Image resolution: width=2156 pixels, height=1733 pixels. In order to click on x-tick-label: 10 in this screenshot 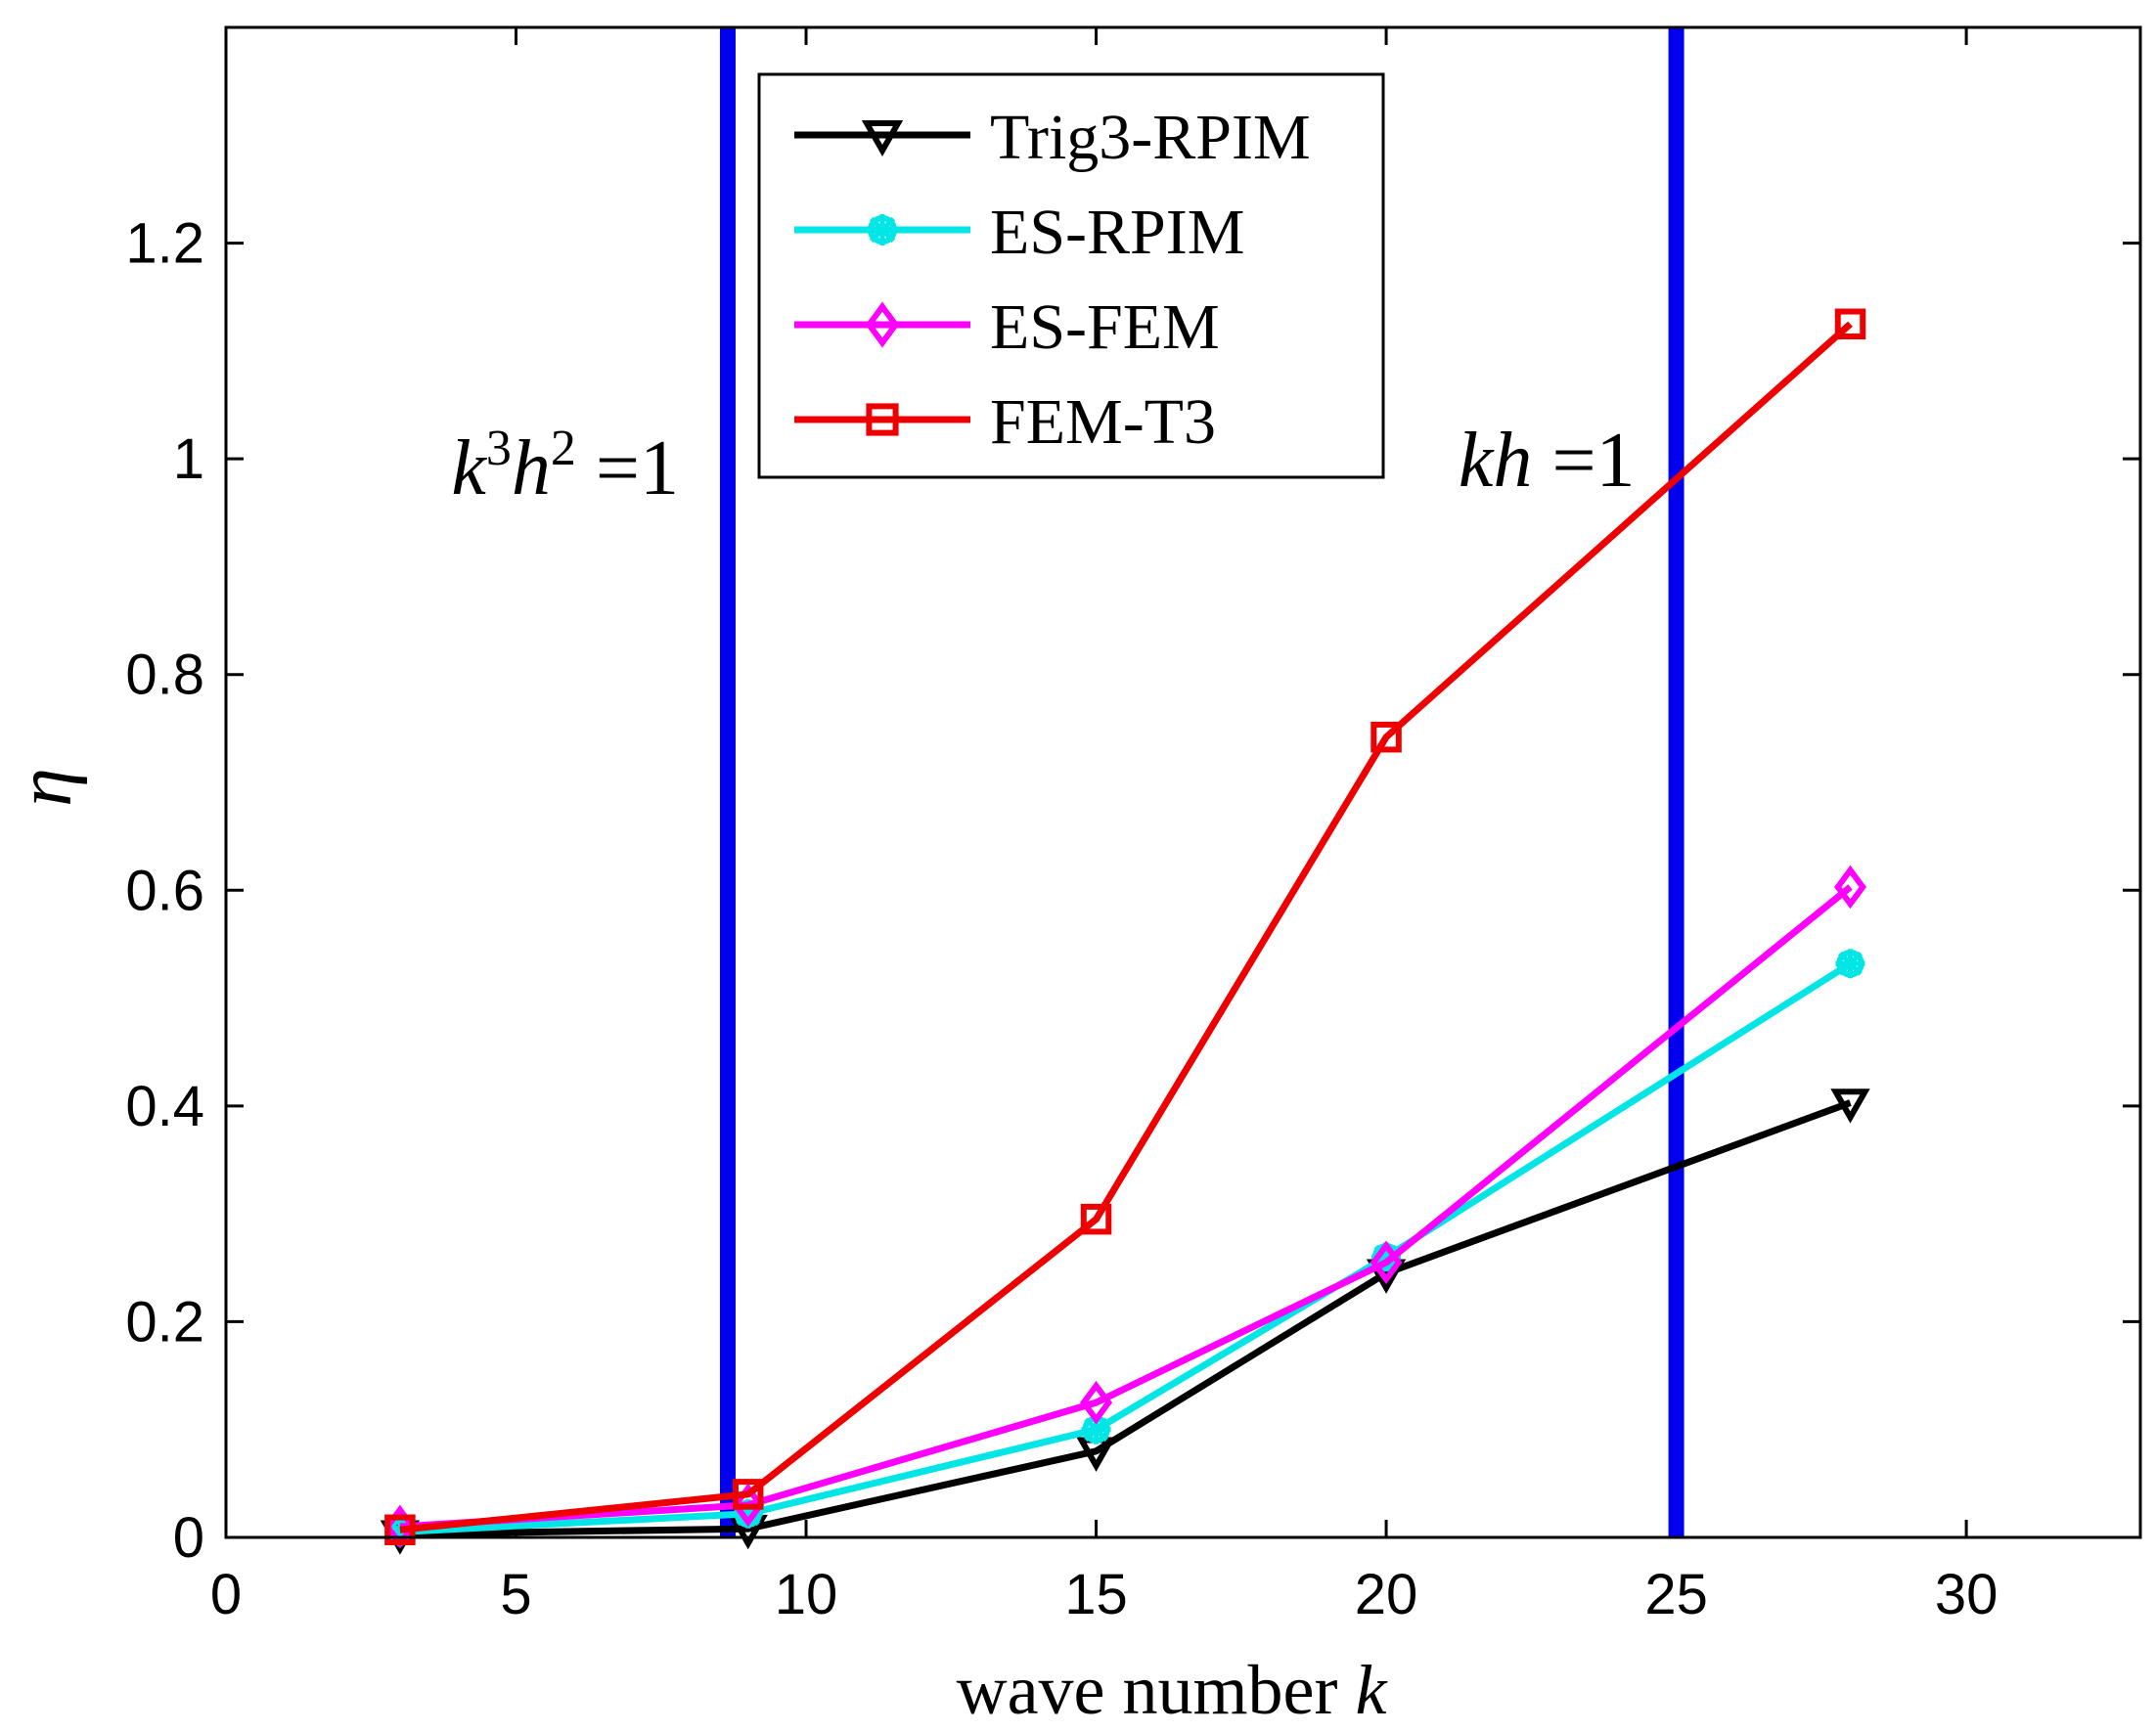, I will do `click(806, 1595)`.